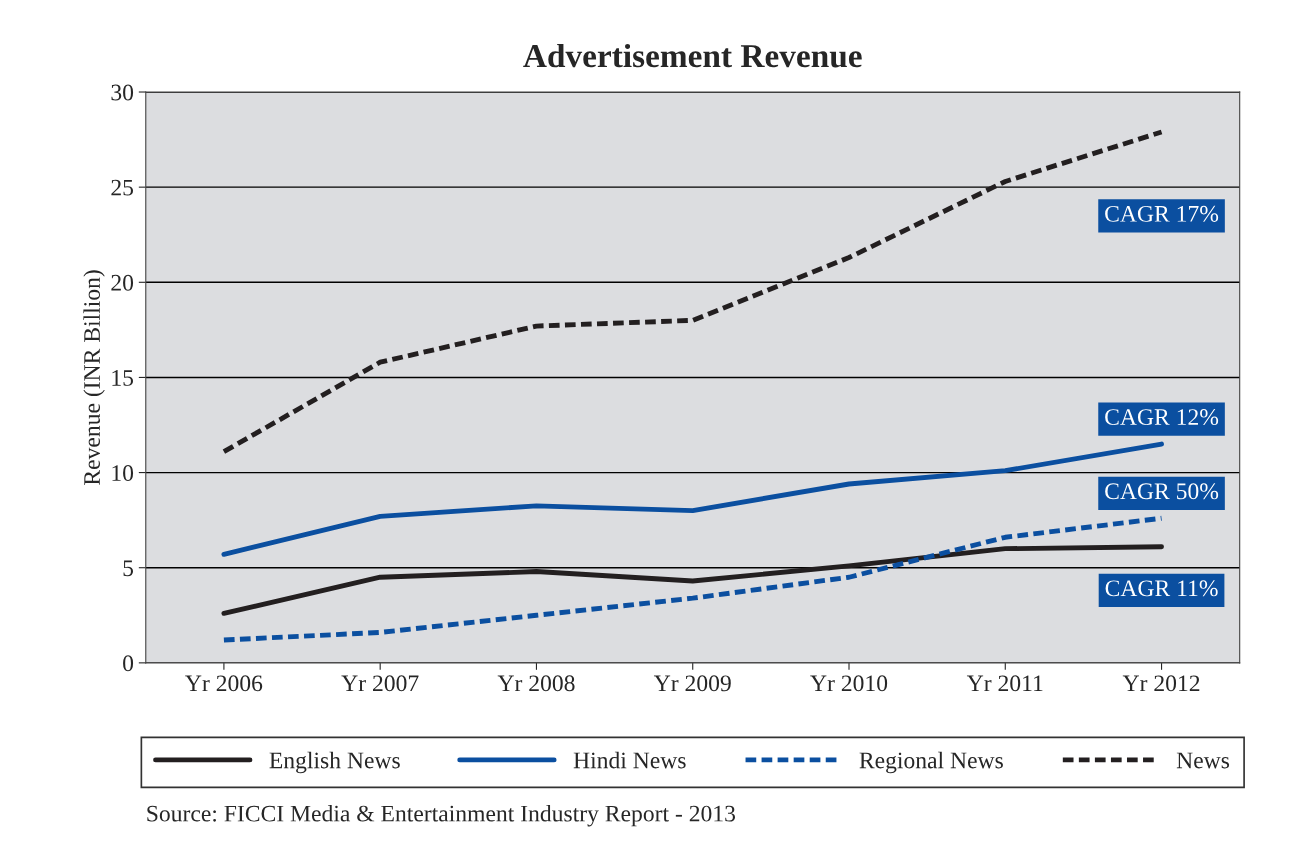 The height and width of the screenshot is (852, 1290). Describe the element at coordinates (123, 473) in the screenshot. I see `y-tick-label: 10` at that location.